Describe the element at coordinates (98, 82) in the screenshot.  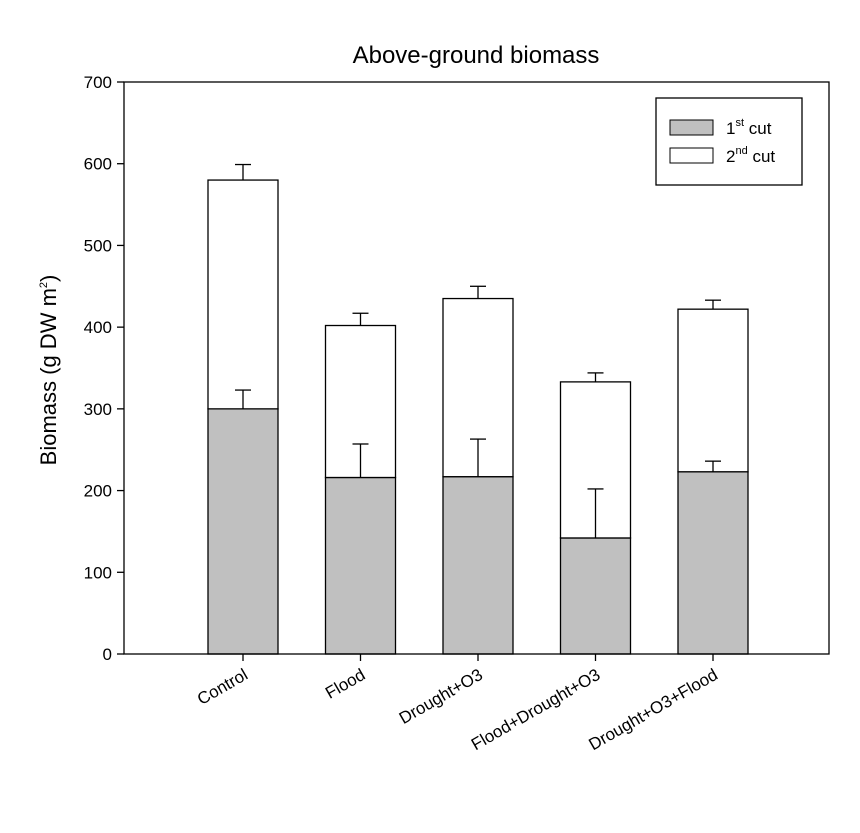
I see `y-tick-label: 700` at that location.